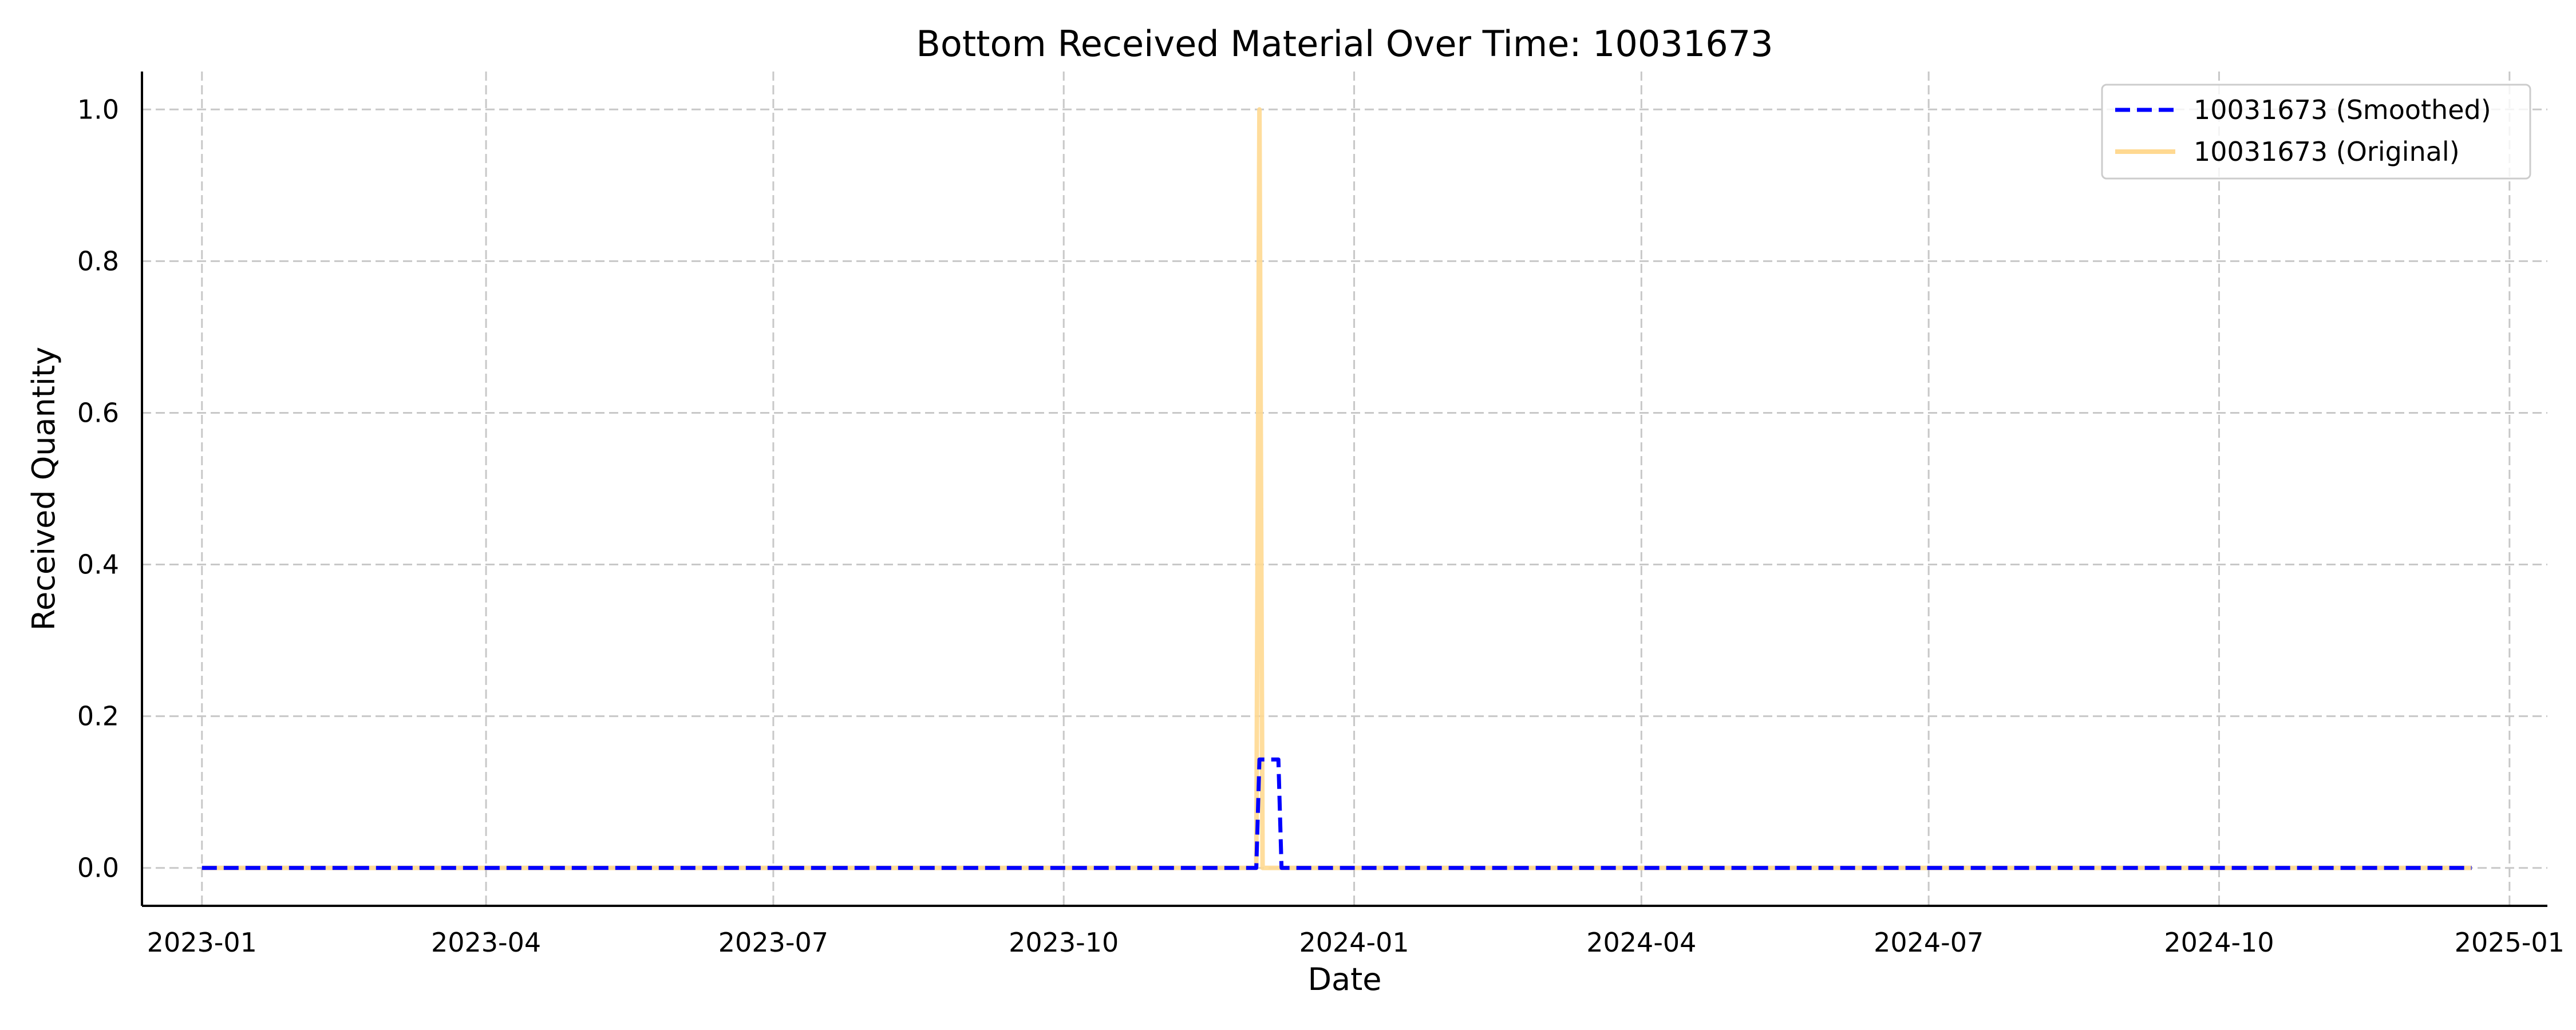 The image size is (2576, 1030). What do you see at coordinates (773, 942) in the screenshot?
I see `x-tick-label: 2023-07` at bounding box center [773, 942].